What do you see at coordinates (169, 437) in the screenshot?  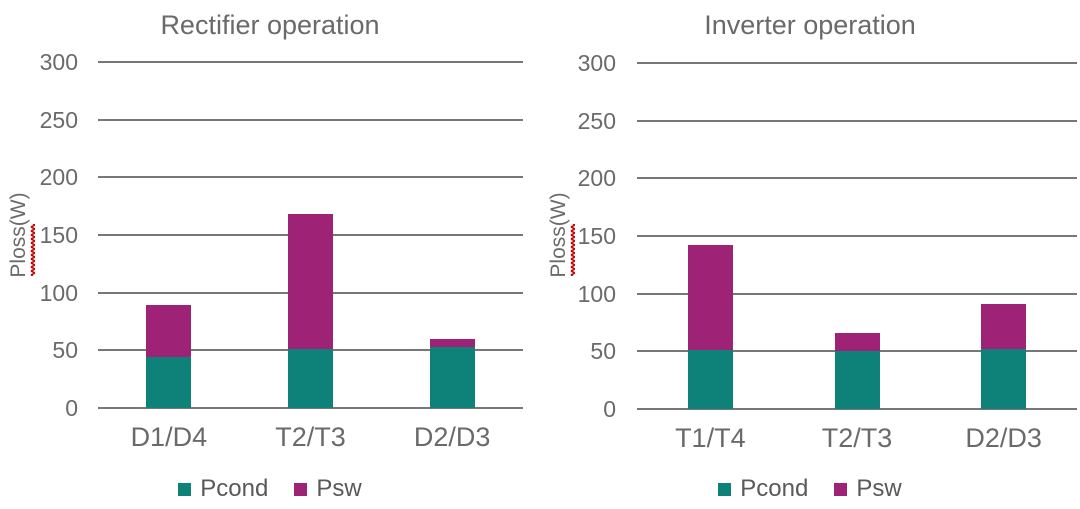 I see `x-axis-category-label: D1/D4` at bounding box center [169, 437].